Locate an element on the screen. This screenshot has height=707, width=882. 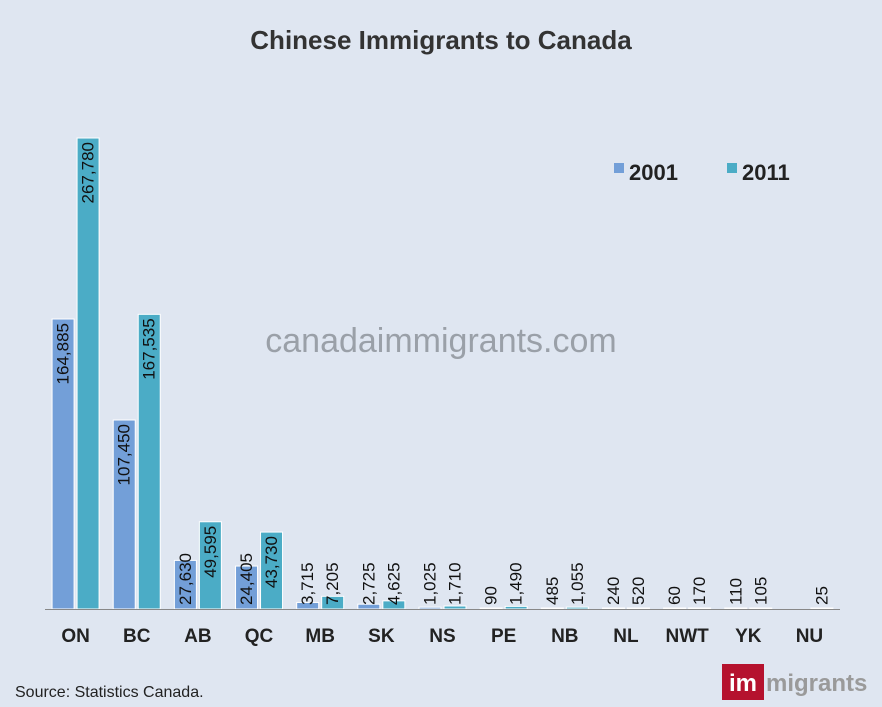
x-tick-label-sk: SK is located at coordinates (381, 636).